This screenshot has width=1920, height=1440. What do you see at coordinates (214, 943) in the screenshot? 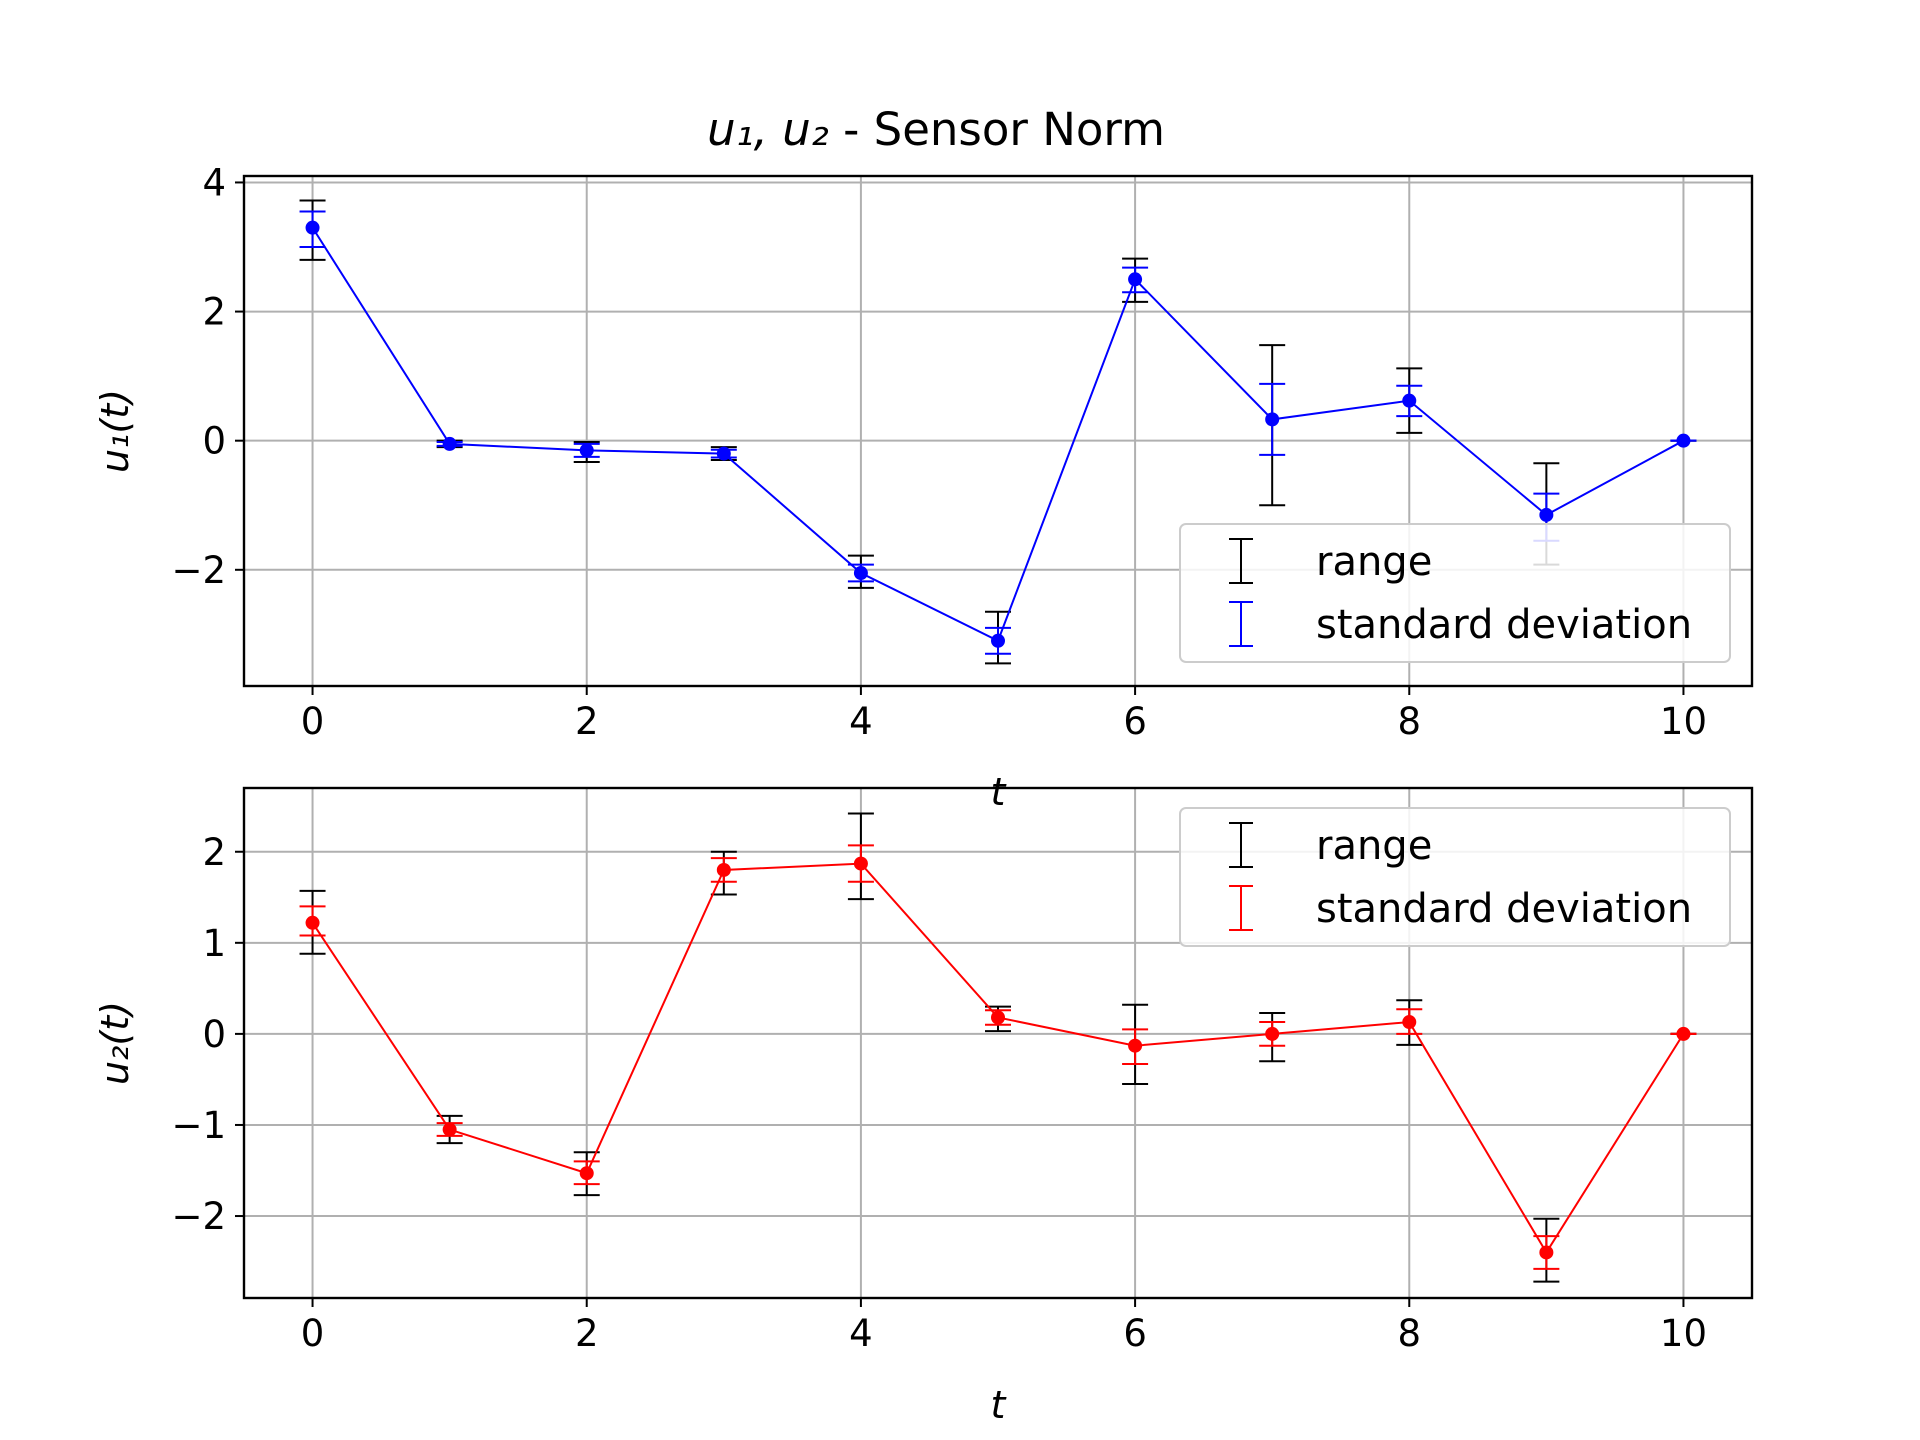
I see `y-tick-label: 1` at bounding box center [214, 943].